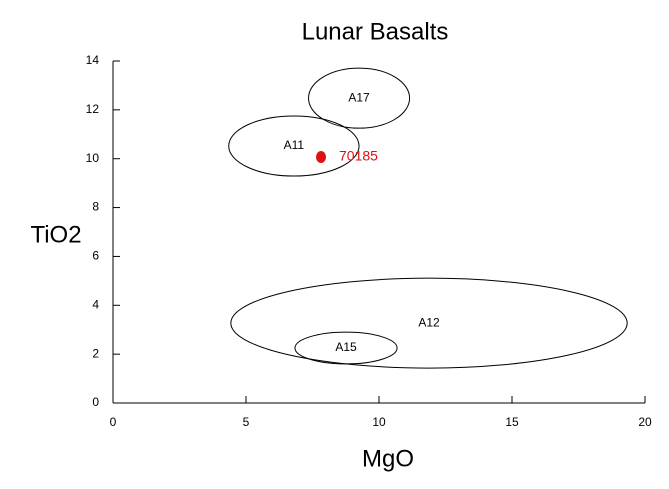 The image size is (669, 489). What do you see at coordinates (388, 458) in the screenshot?
I see `x-axis-title: MgO` at bounding box center [388, 458].